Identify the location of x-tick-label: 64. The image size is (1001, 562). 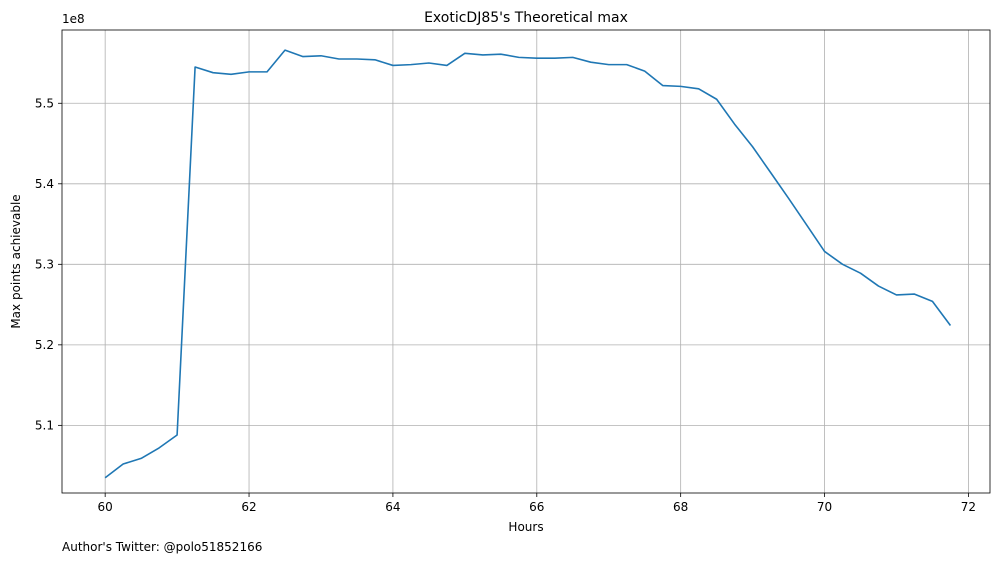
(392, 507).